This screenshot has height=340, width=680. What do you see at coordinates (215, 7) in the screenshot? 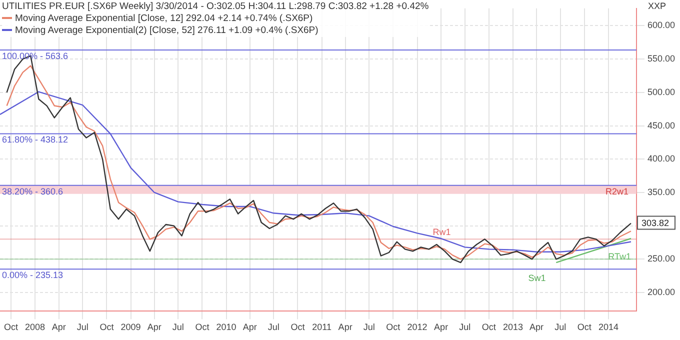
I see `chart-title: UTILITIES PR.EUR [.SX6P Weekly] 3/30/2014 - O:302.05 H:304.11 L:298.79 C:303.82 +1.28 +0.42%` at bounding box center [215, 7].